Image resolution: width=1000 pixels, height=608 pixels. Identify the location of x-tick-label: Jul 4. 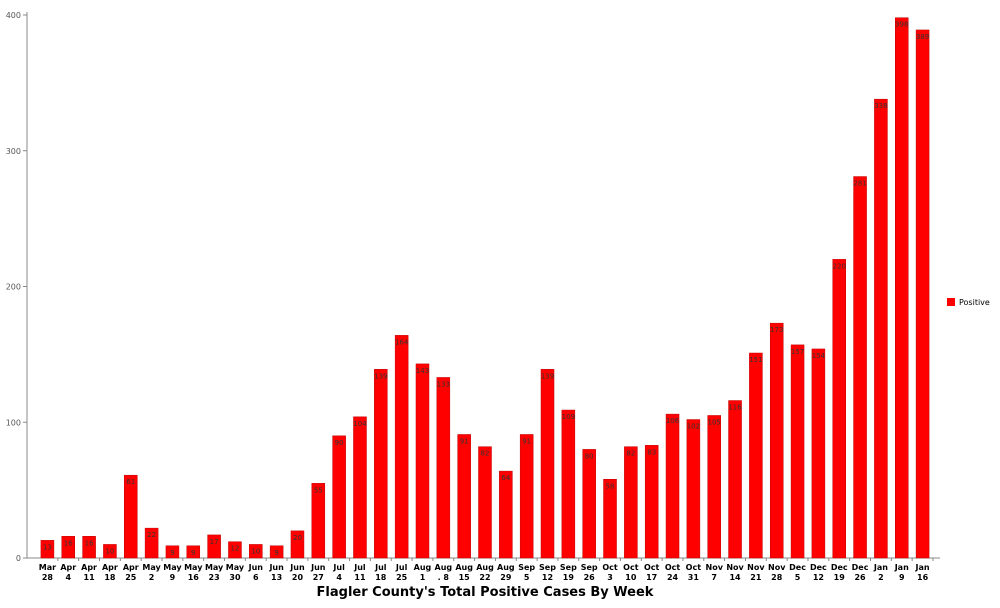
(339, 572).